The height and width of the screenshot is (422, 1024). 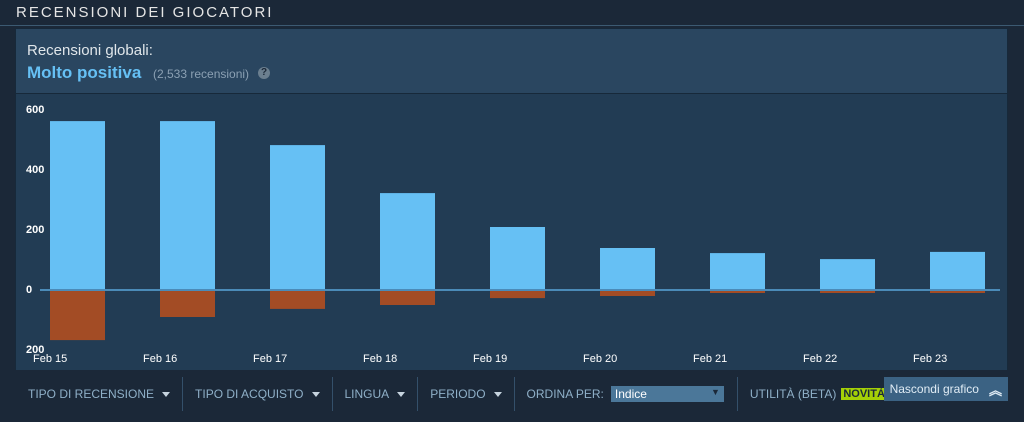 What do you see at coordinates (458, 394) in the screenshot?
I see `filter-label: PERIODO` at bounding box center [458, 394].